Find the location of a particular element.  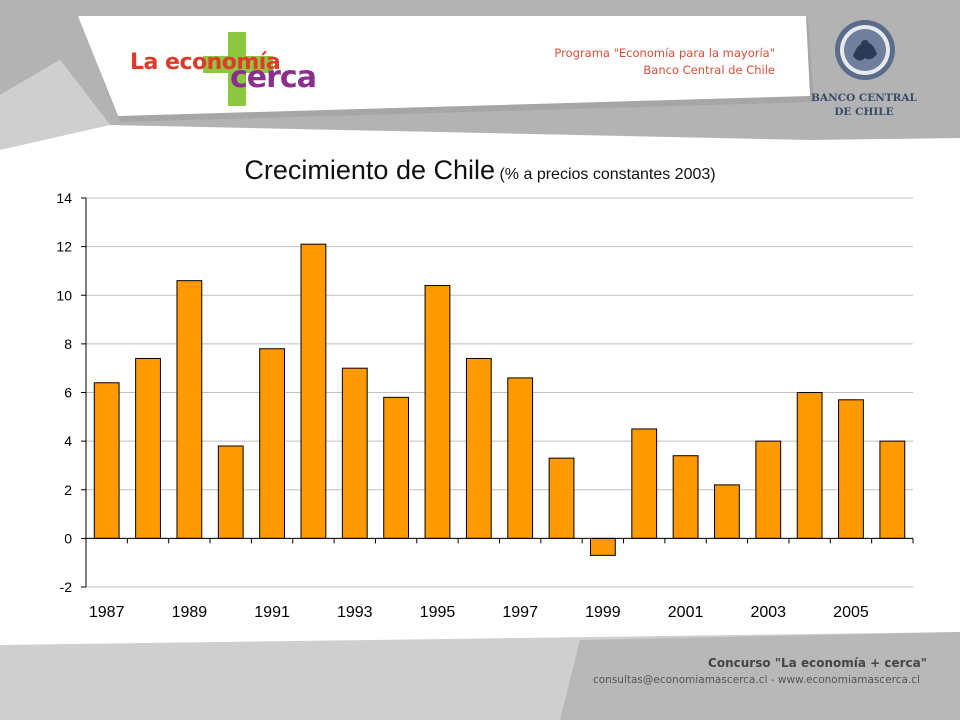

bank-name-line-2: DE CHILE is located at coordinates (864, 112).